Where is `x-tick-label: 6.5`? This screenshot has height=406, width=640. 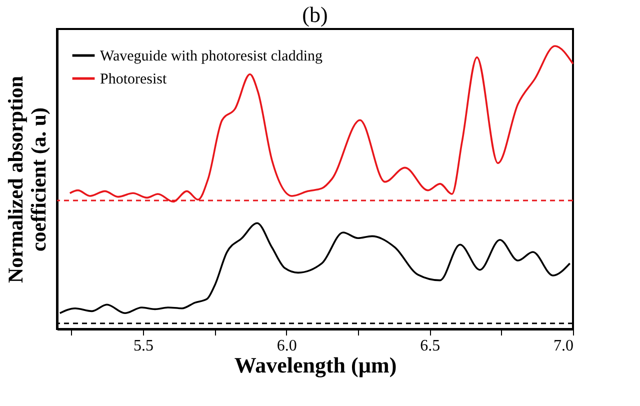
x-tick-label: 6.5 is located at coordinates (430, 346).